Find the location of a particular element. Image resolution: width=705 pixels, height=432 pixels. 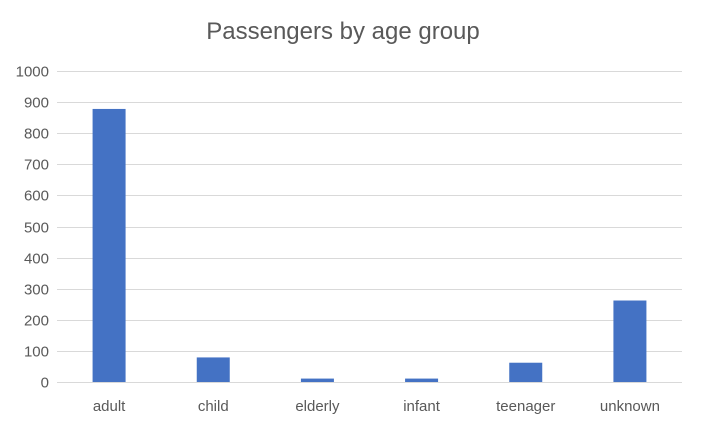

bar-teenager is located at coordinates (526, 372).